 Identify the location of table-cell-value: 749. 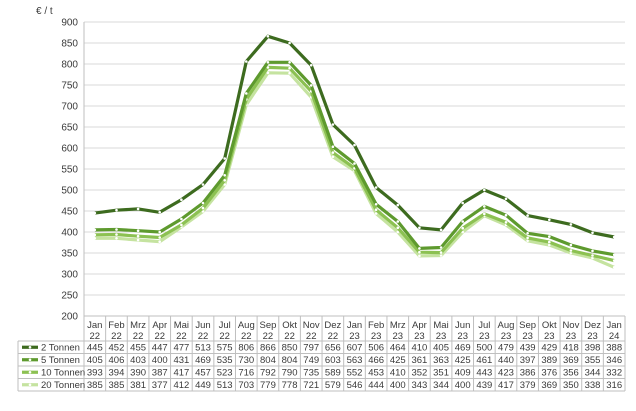
(311, 360).